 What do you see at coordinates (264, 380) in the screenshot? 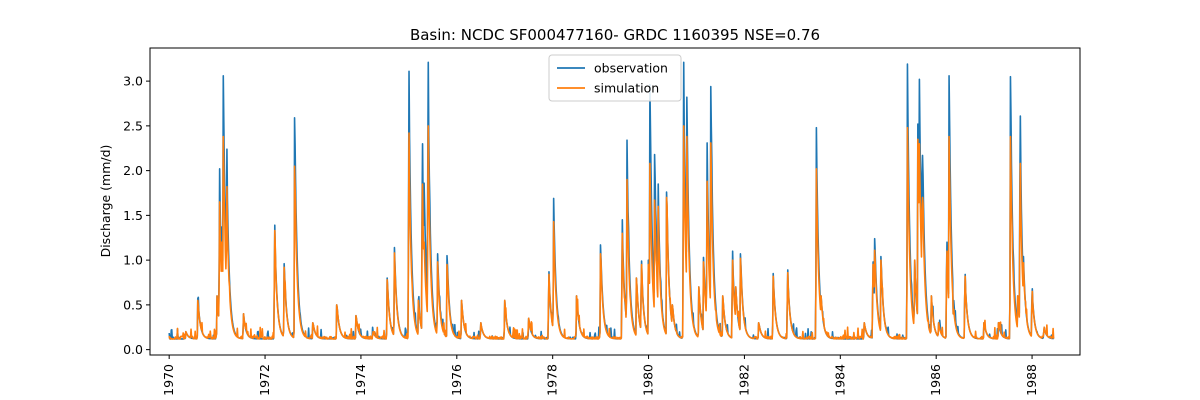
I see `x-tick-label: 1972` at bounding box center [264, 380].